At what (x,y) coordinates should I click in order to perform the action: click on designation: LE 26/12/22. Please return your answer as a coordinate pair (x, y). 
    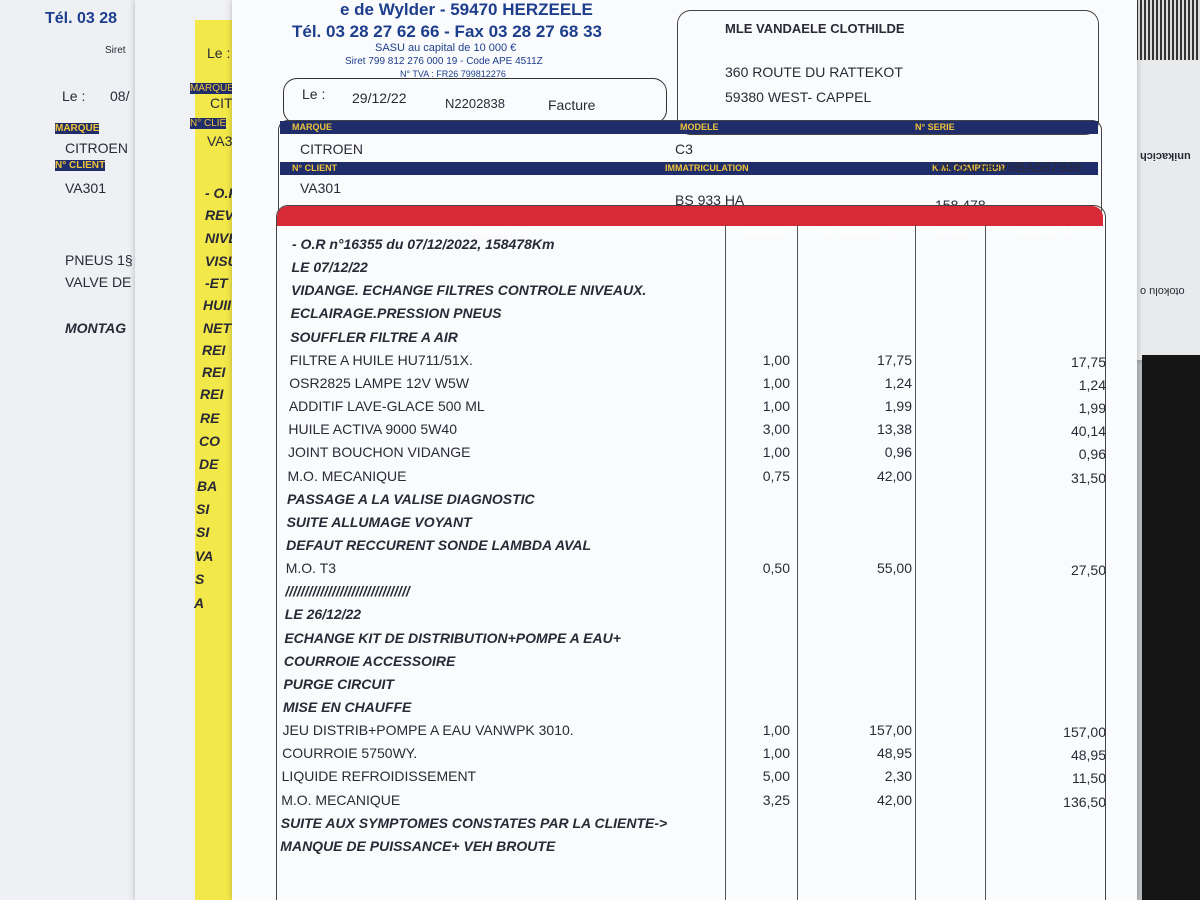
    Looking at the image, I should click on (323, 614).